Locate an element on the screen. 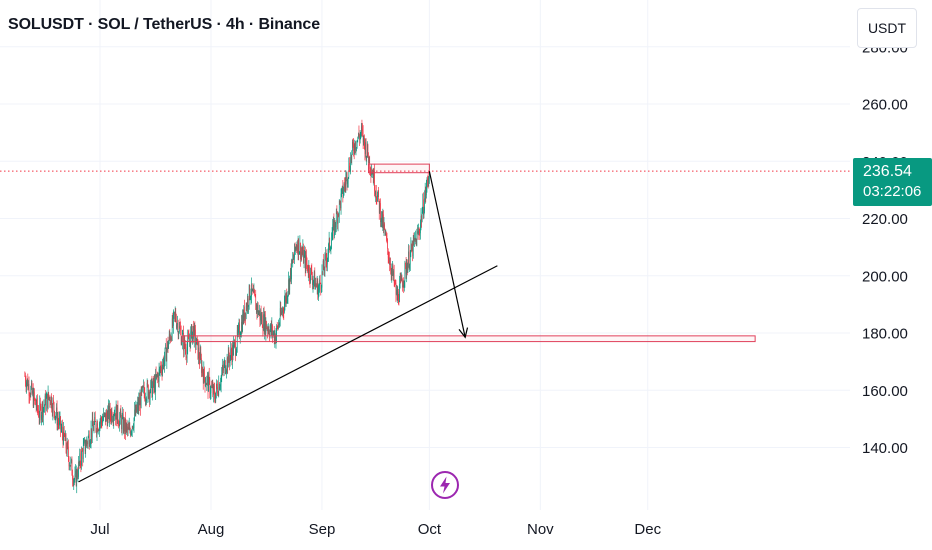 The width and height of the screenshot is (932, 550). support-zone is located at coordinates (468, 339).